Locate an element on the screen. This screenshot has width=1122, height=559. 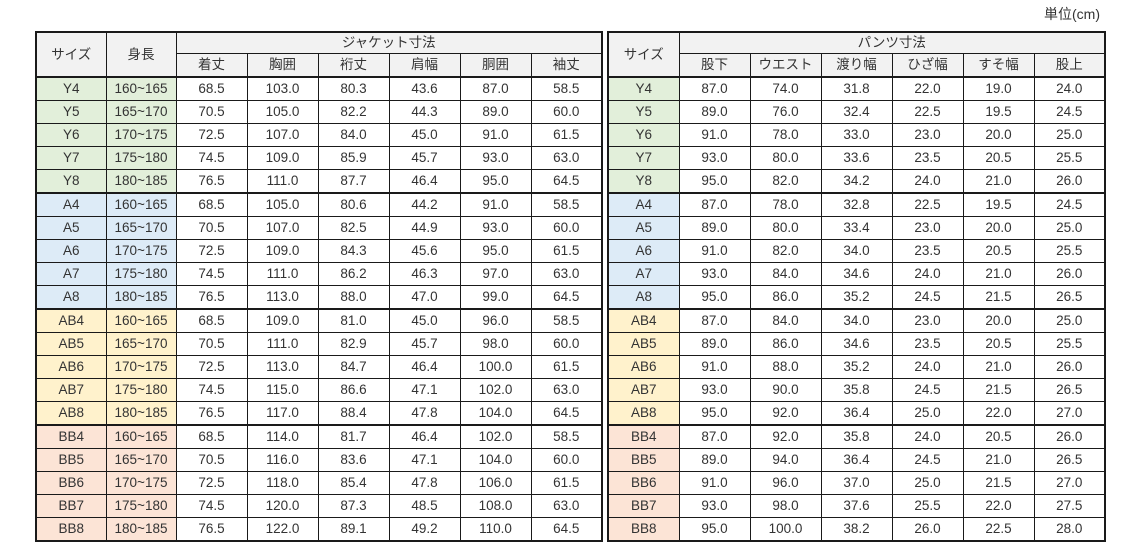
value-cell: 28.0 is located at coordinates (1069, 529).